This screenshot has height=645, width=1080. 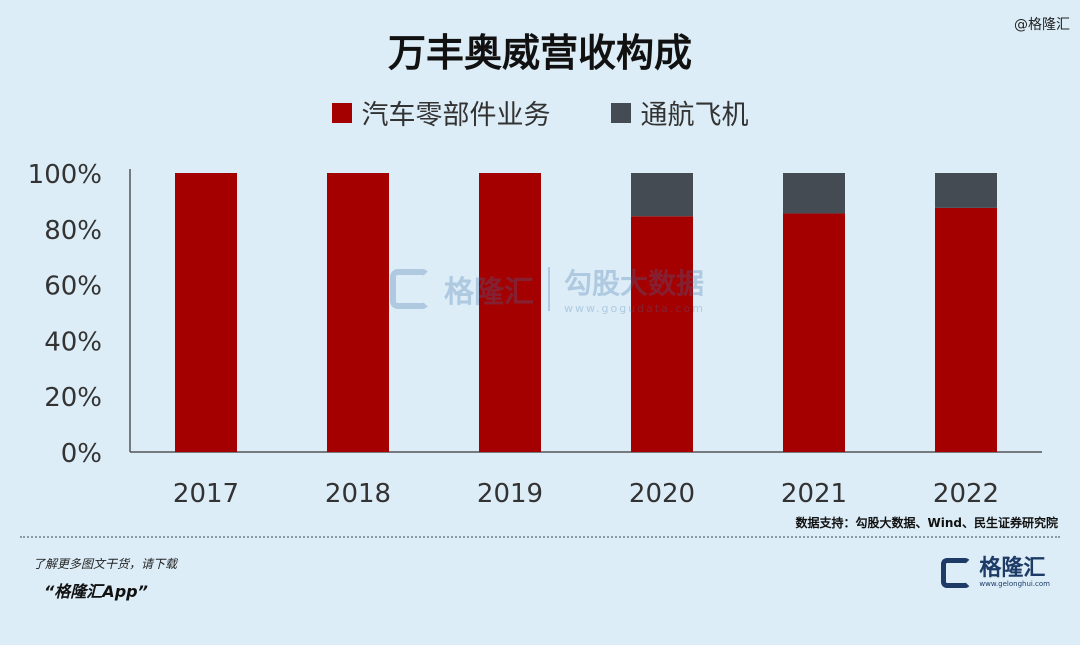 I want to click on brand-g-icon, so click(x=956, y=573).